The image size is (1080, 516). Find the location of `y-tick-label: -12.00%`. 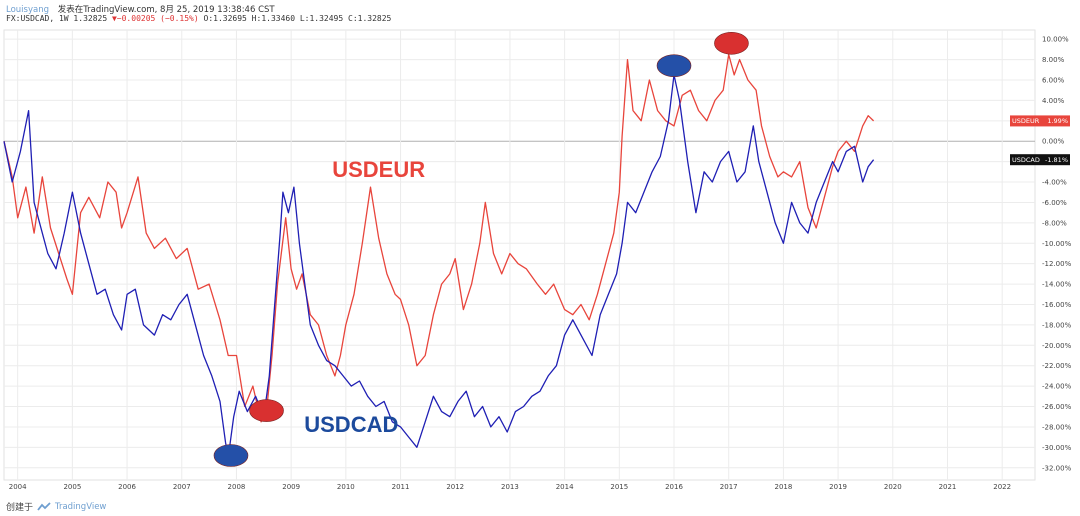

y-tick-label: -12.00% is located at coordinates (1057, 264).